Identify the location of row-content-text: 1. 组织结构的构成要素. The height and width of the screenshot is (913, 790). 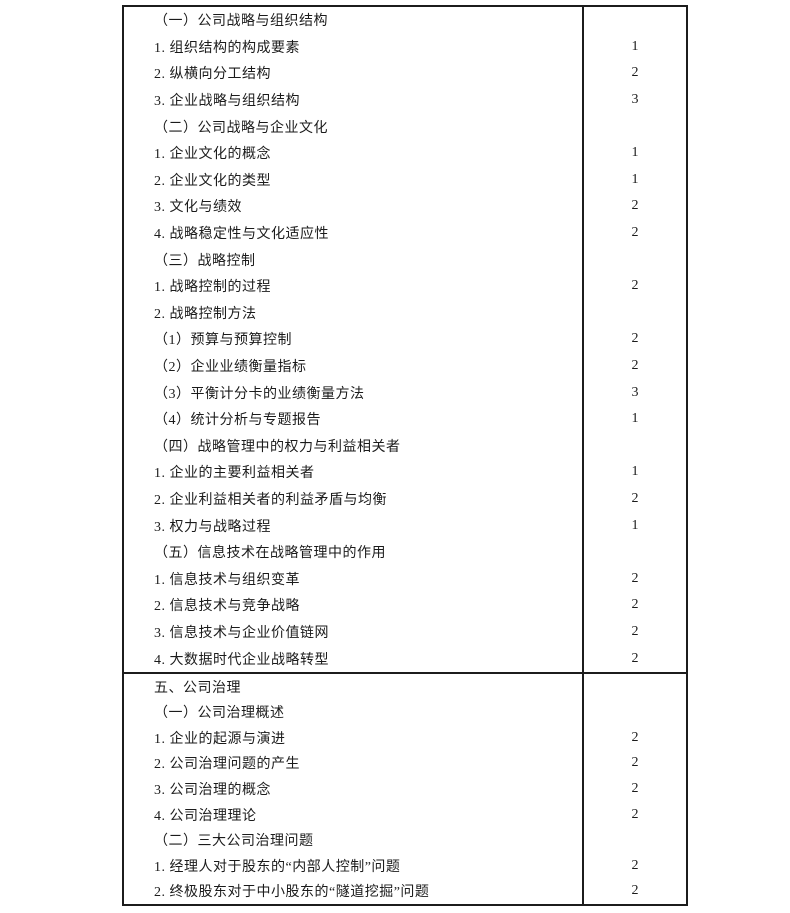
(227, 48).